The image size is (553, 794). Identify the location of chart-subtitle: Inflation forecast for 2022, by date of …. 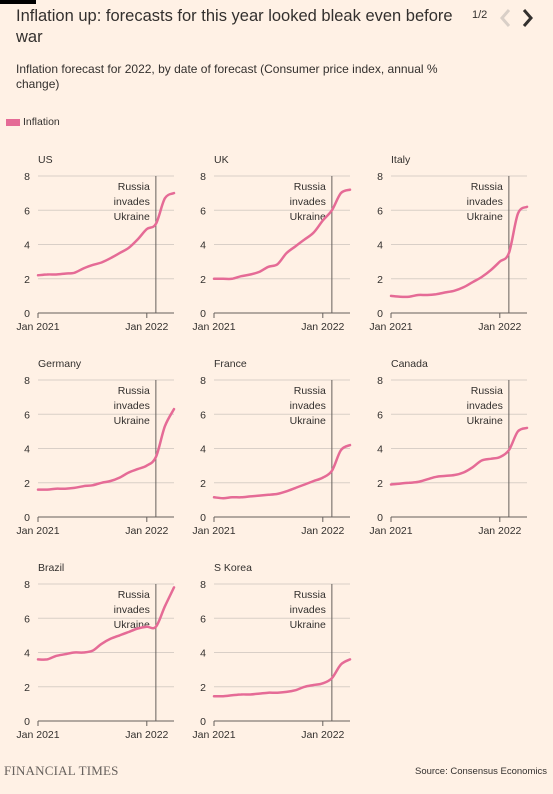
(227, 76).